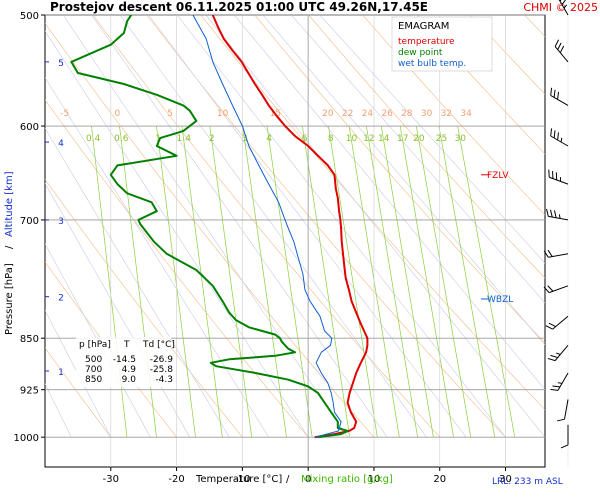  What do you see at coordinates (402, 139) in the screenshot?
I see `mixing-ratio-label: 17` at bounding box center [402, 139].